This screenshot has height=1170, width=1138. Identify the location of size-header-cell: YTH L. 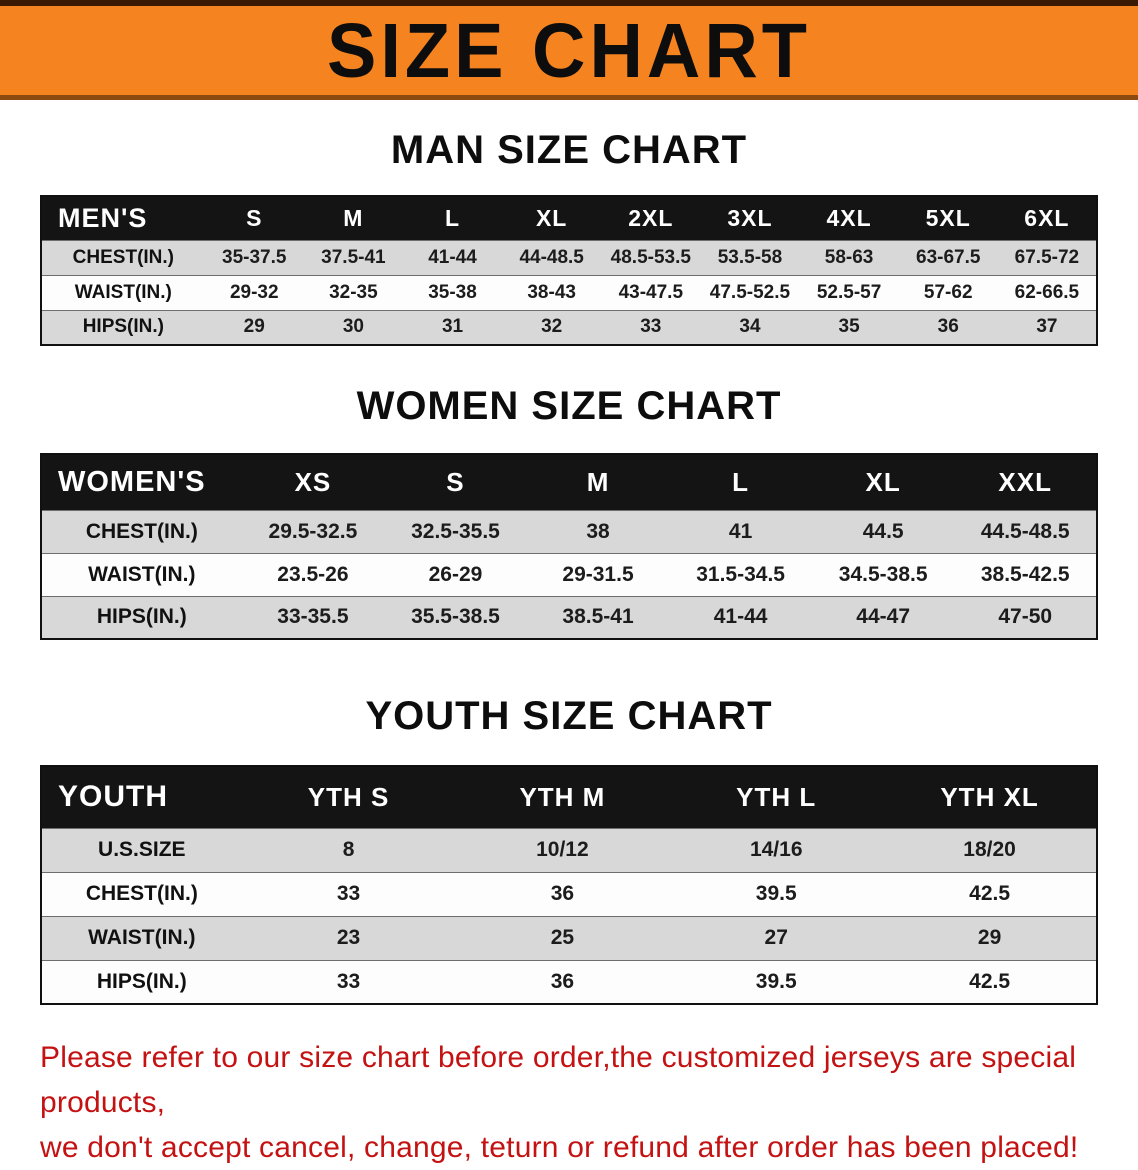
(776, 797).